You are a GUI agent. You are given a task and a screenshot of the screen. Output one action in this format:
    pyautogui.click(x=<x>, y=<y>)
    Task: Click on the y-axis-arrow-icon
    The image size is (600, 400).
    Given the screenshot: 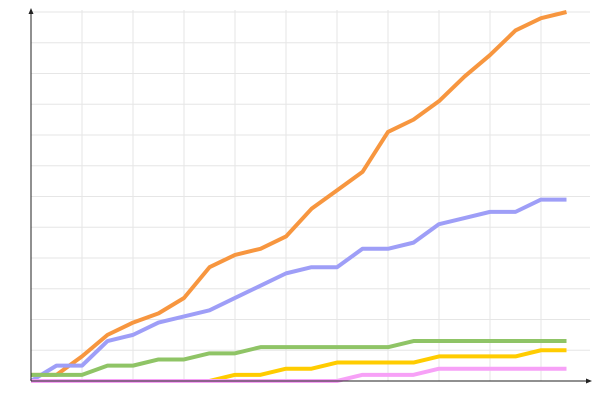 What is the action you would take?
    pyautogui.click(x=31, y=11)
    